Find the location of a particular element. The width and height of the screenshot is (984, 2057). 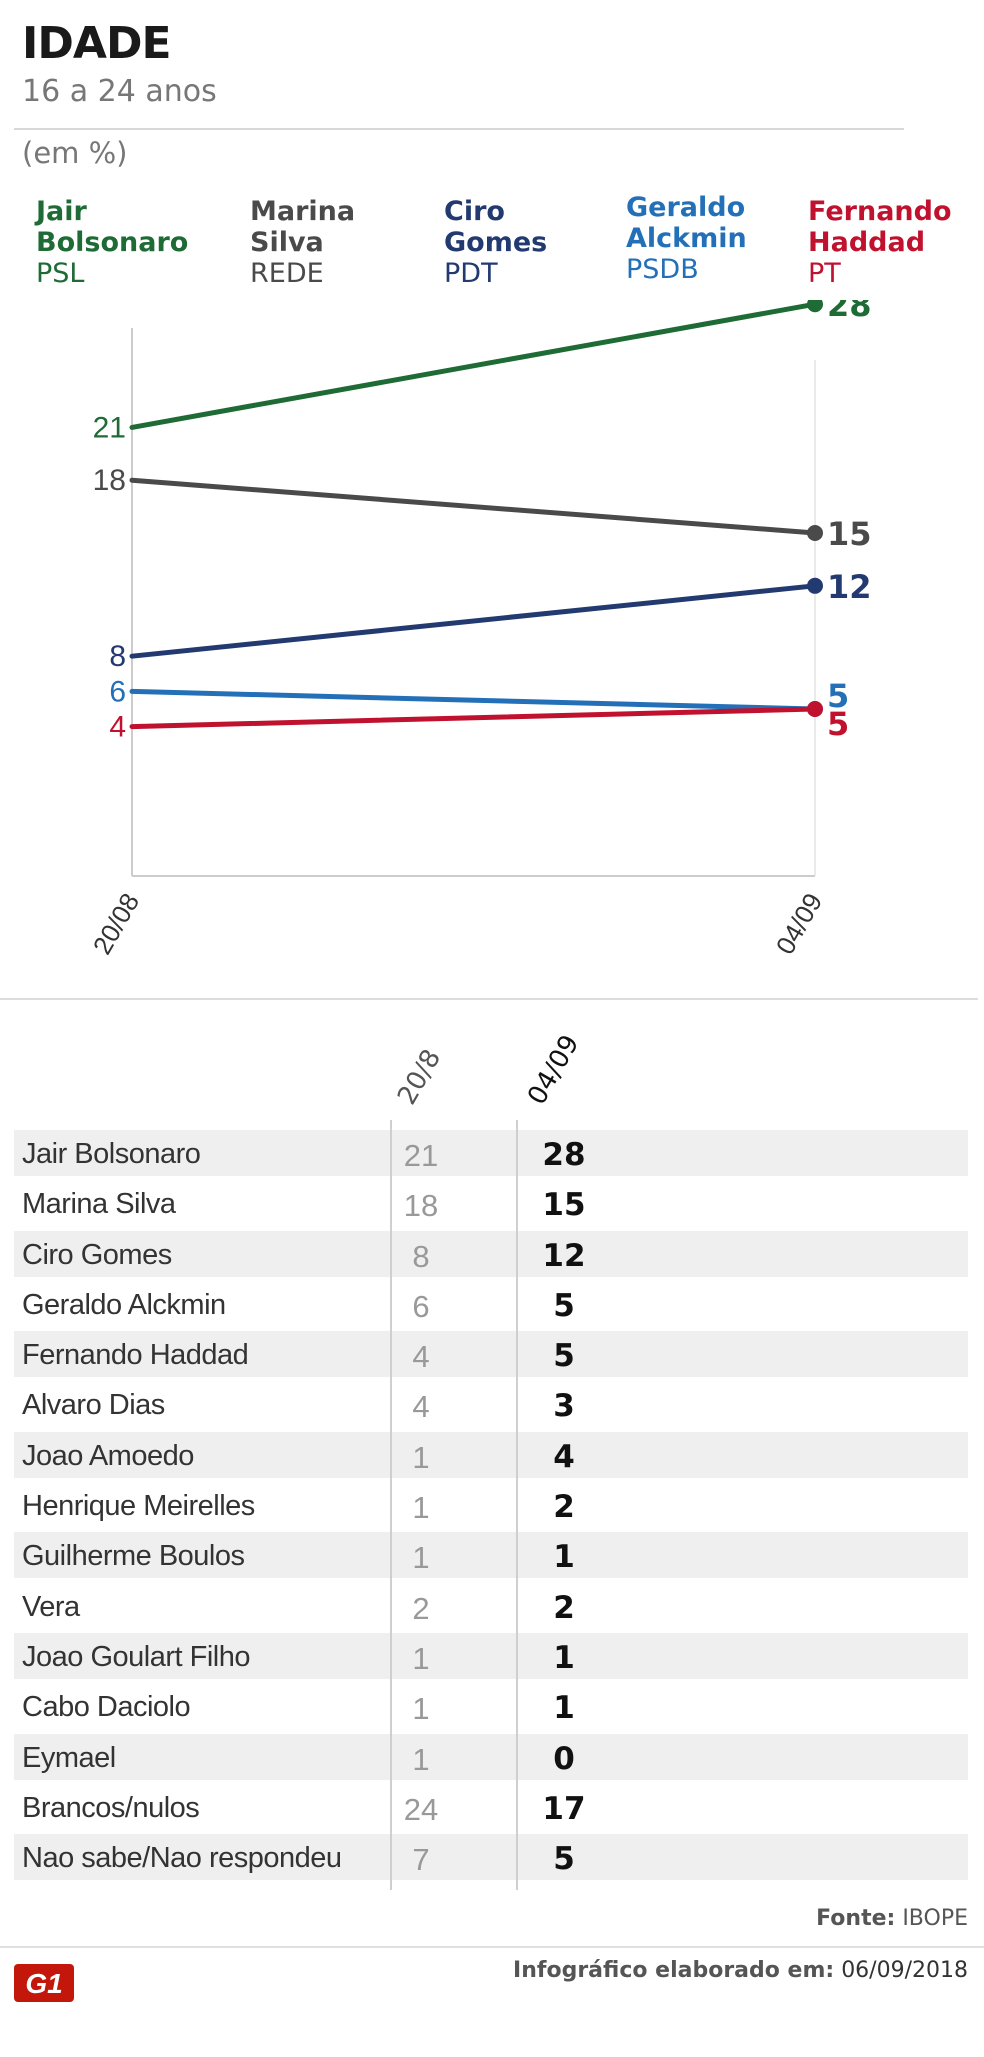

candidate-name: Joao Goulart Filho is located at coordinates (136, 1656).